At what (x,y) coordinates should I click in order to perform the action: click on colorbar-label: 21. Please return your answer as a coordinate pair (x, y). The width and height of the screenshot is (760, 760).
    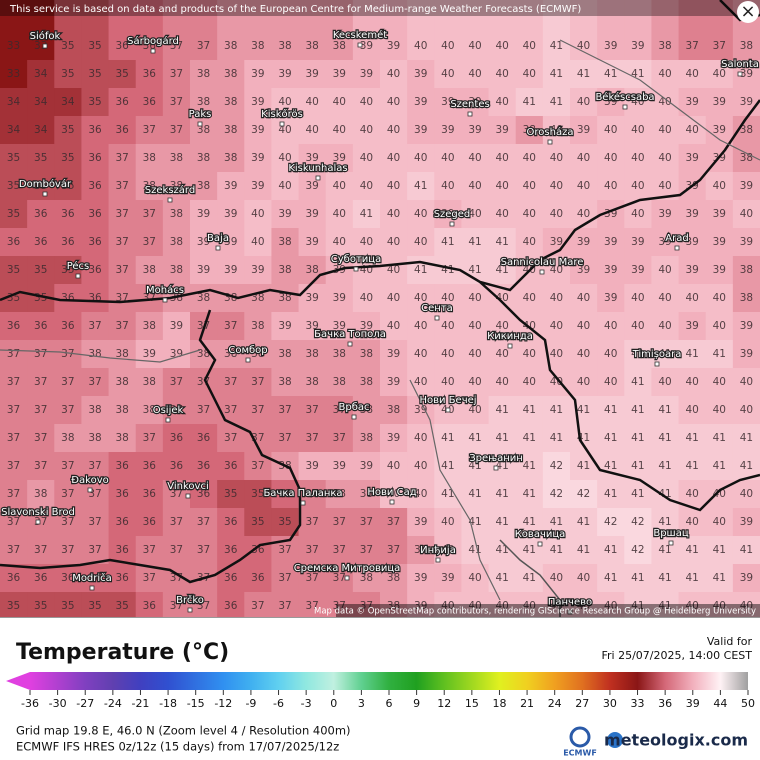
    Looking at the image, I should click on (527, 703).